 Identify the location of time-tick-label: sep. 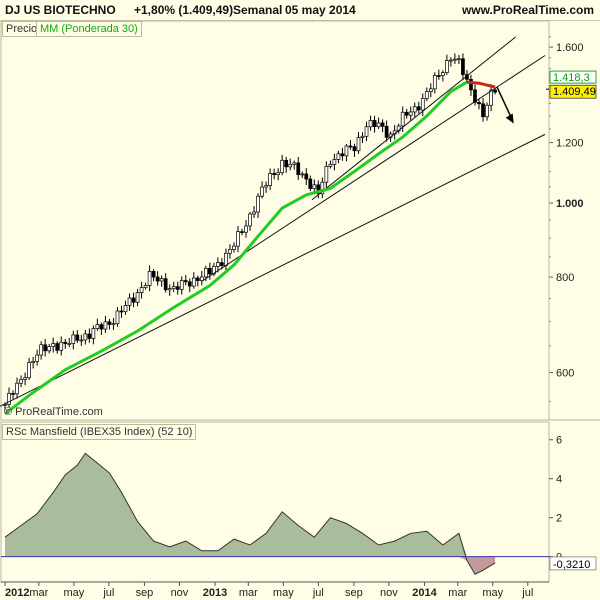
(145, 593).